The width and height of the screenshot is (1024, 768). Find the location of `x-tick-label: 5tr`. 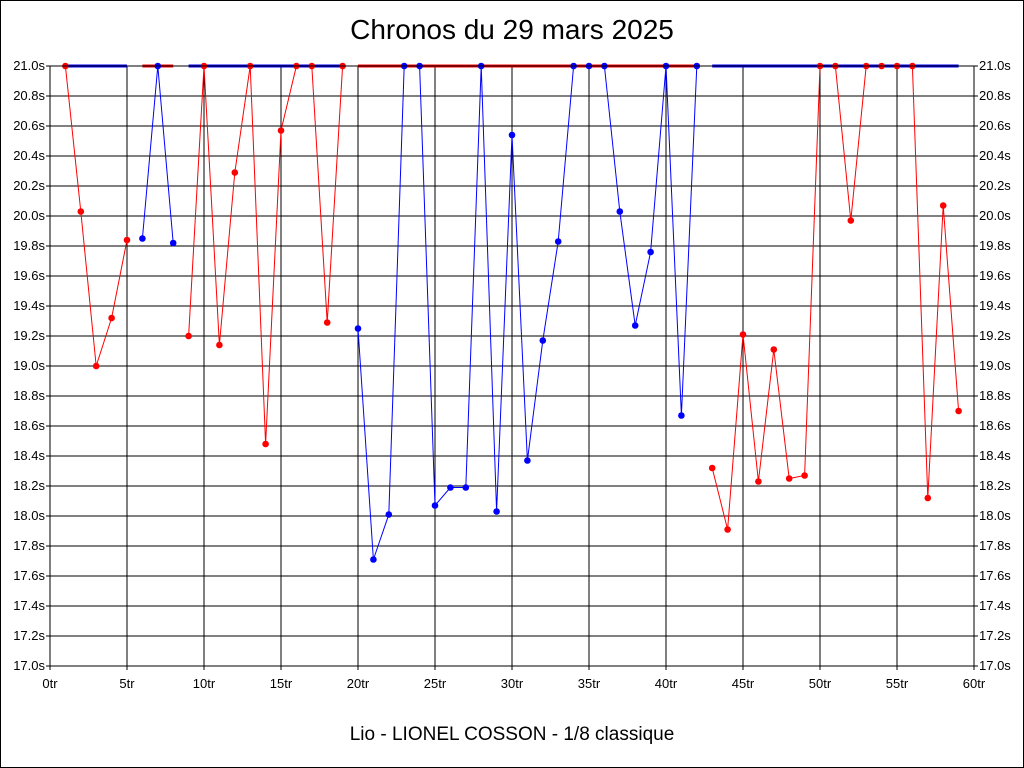

x-tick-label: 5tr is located at coordinates (127, 683).